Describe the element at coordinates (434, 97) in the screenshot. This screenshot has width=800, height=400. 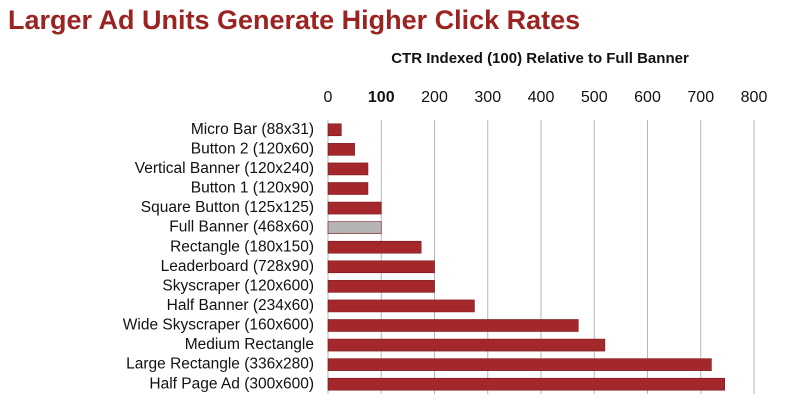
I see `x-tick-label: 200` at that location.